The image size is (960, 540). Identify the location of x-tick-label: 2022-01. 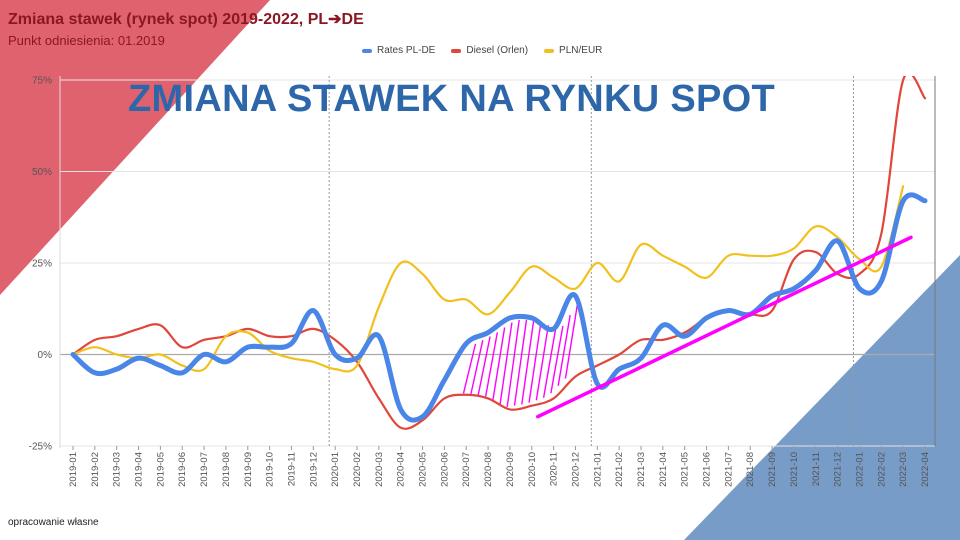
(859, 469).